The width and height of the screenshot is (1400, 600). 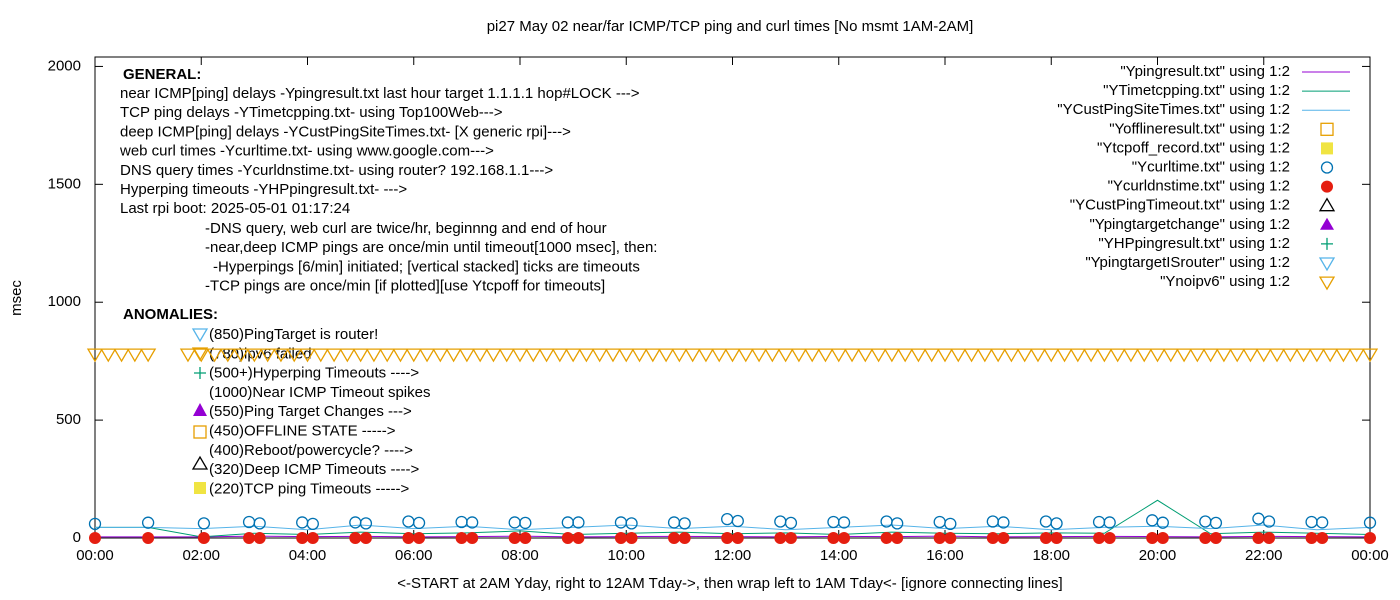 I want to click on series-line, so click(x=733, y=518).